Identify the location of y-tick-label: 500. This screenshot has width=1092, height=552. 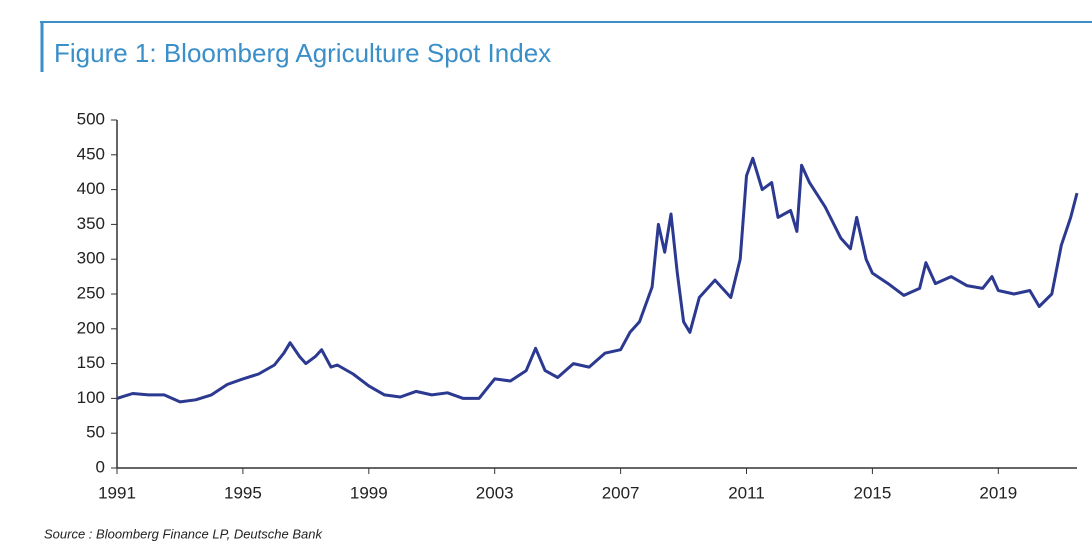
(91, 118).